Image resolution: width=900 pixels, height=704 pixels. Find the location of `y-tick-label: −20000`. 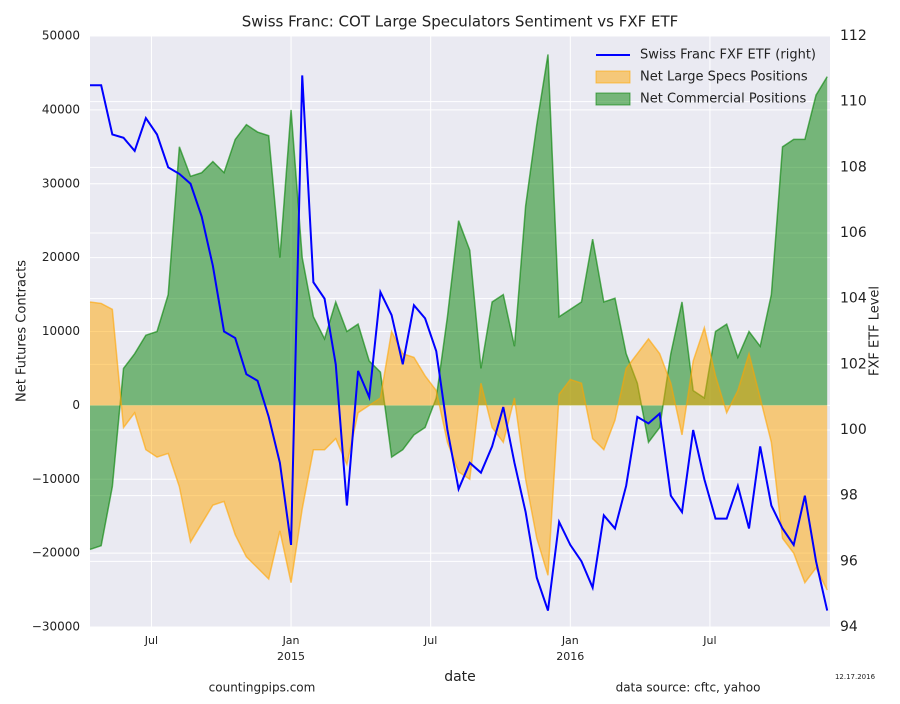

y-tick-label: −20000 is located at coordinates (56, 553).